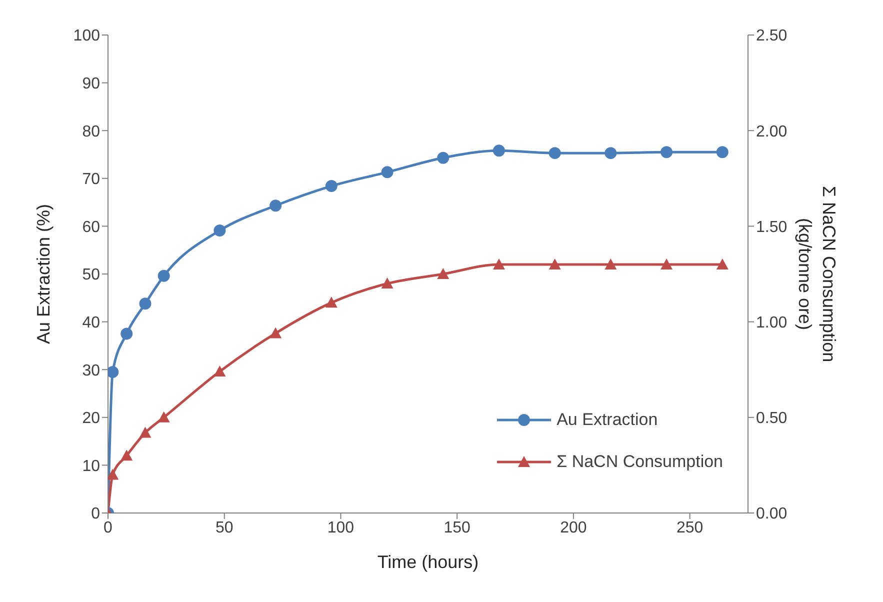 The width and height of the screenshot is (883, 602). What do you see at coordinates (772, 227) in the screenshot?
I see `y2-tick-label: 1.50` at bounding box center [772, 227].